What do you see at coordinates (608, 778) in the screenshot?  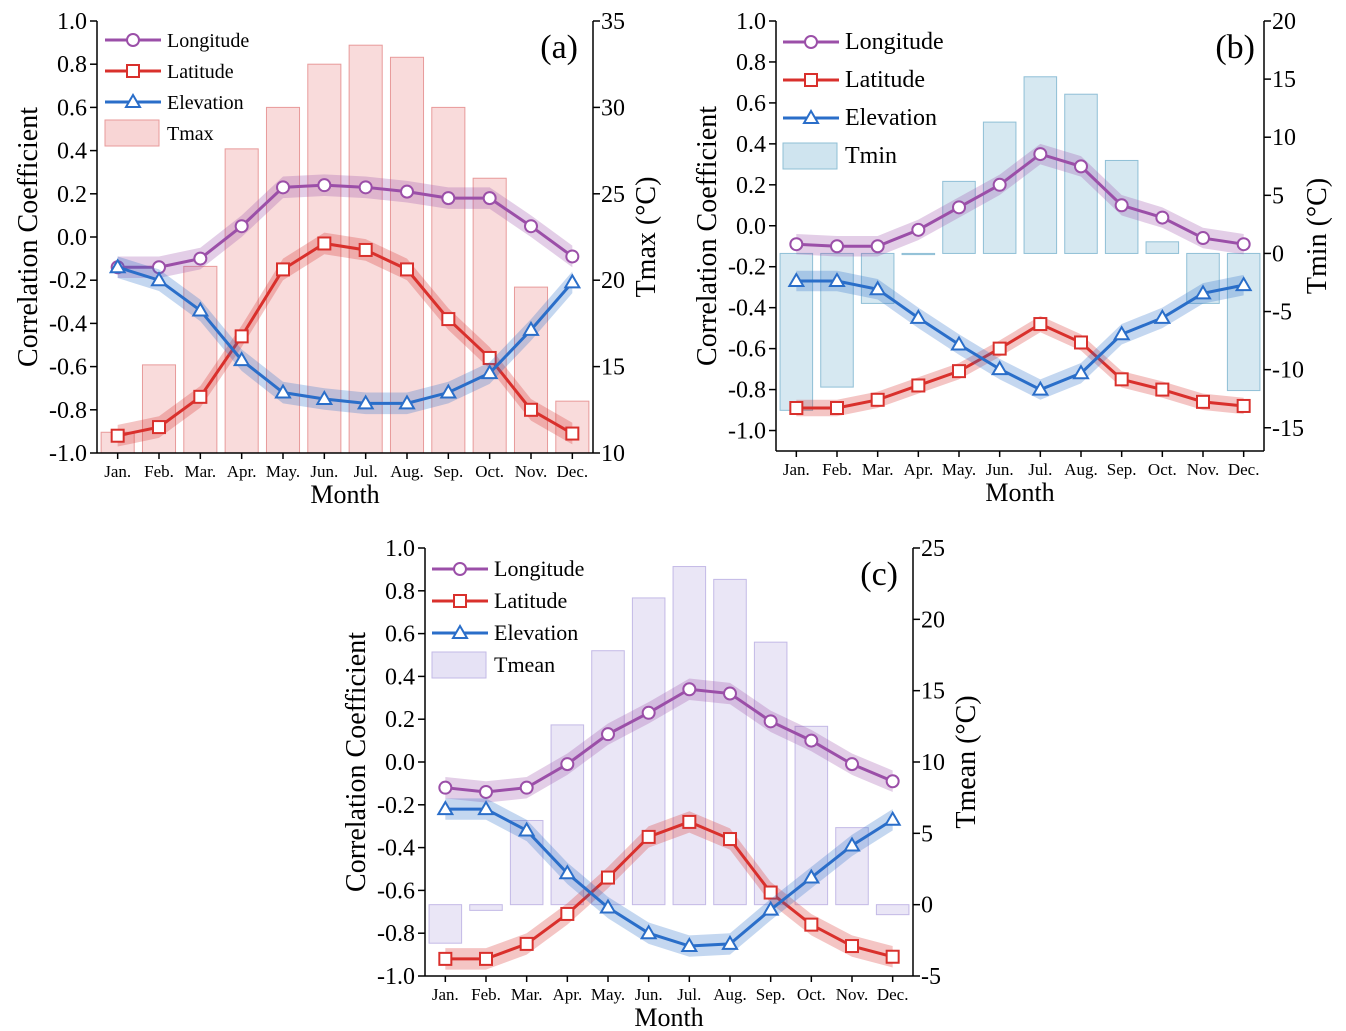 I see `bar-may` at bounding box center [608, 778].